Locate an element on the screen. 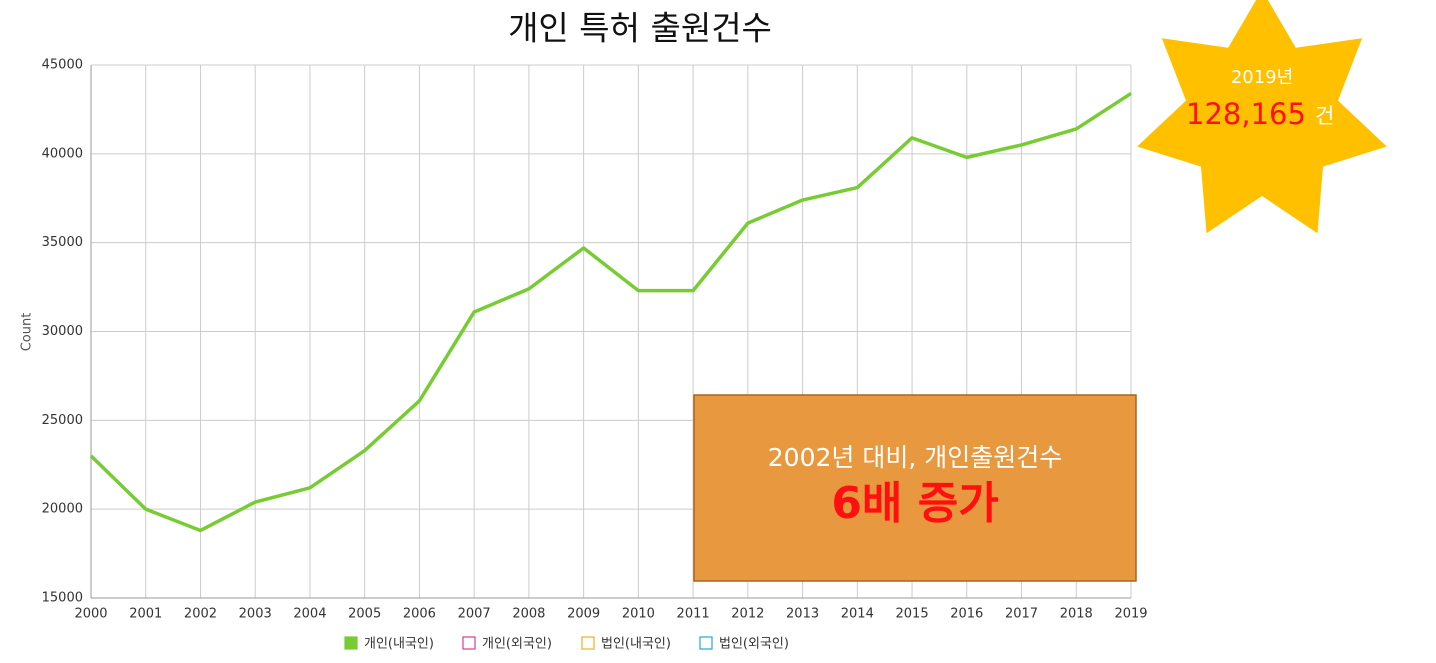 This screenshot has width=1436, height=663. y-tick-label: 25000 is located at coordinates (62, 420).